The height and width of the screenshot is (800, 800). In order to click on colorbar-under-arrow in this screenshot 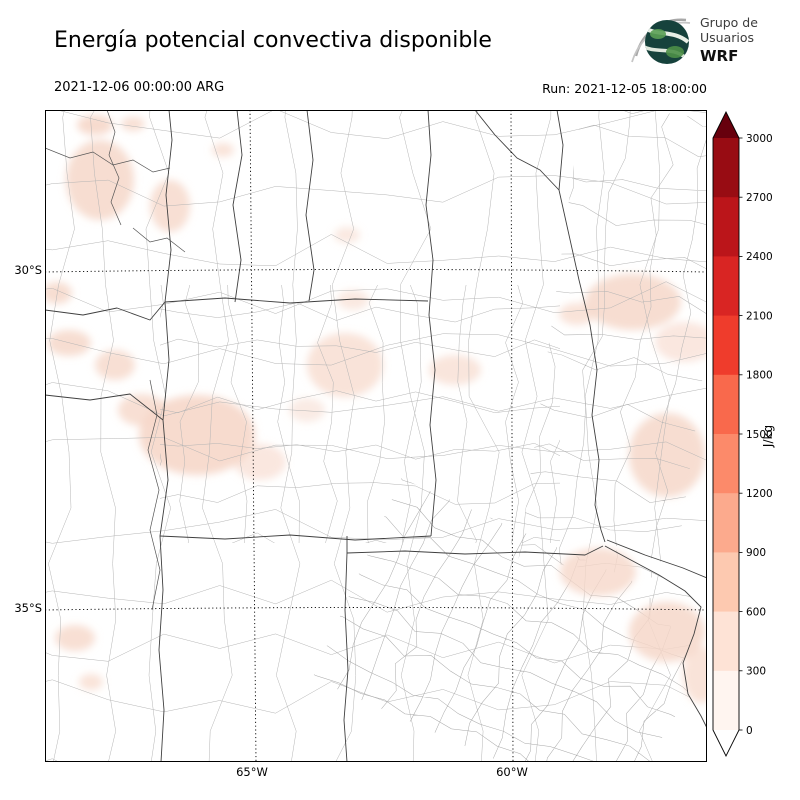, I will do `click(726, 743)`.